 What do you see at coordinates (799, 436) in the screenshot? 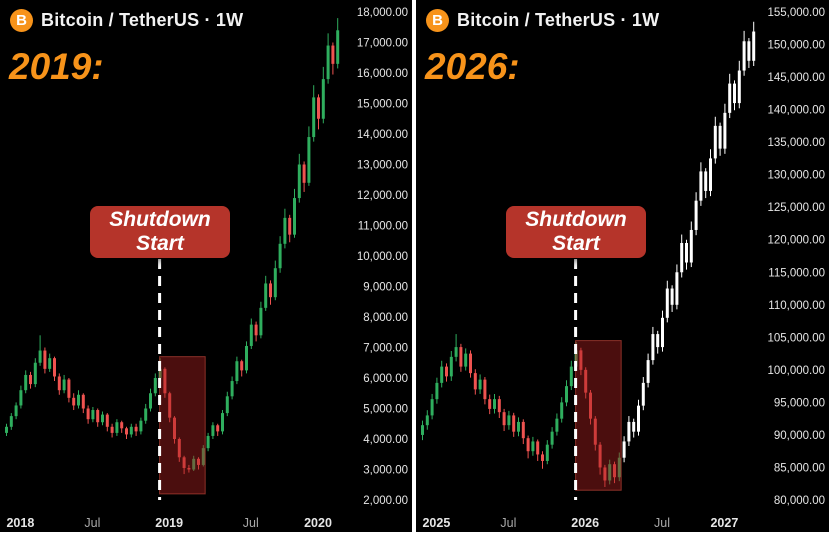
I see `y-axis-label: 90,000.00` at bounding box center [799, 436].